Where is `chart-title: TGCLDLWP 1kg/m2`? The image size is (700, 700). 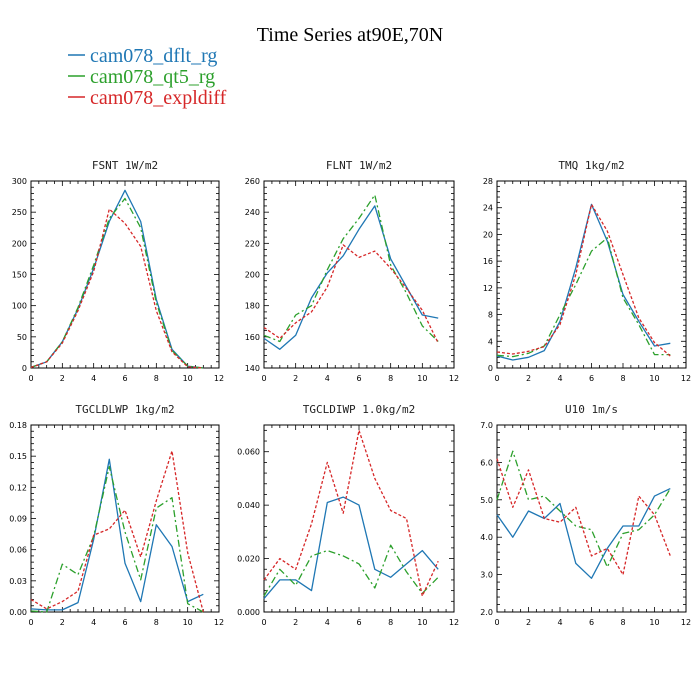 chart-title: TGCLDLWP 1kg/m2 is located at coordinates (124, 409).